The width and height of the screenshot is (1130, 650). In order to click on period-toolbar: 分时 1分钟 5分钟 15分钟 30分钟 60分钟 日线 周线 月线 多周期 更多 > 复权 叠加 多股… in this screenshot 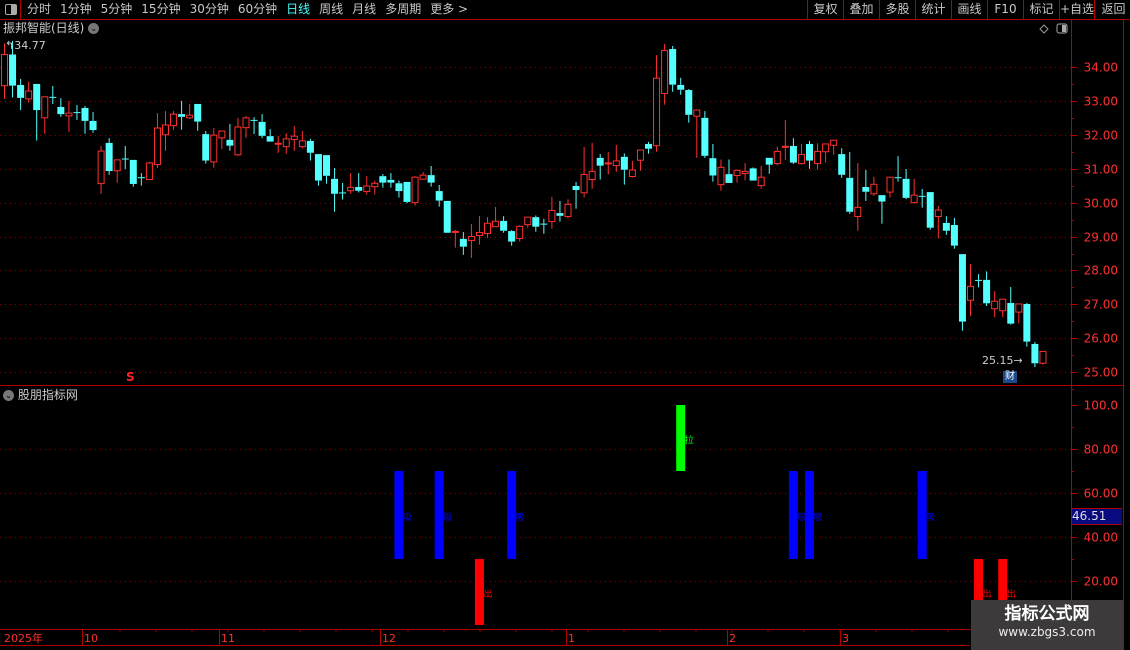, I will do `click(565, 10)`.